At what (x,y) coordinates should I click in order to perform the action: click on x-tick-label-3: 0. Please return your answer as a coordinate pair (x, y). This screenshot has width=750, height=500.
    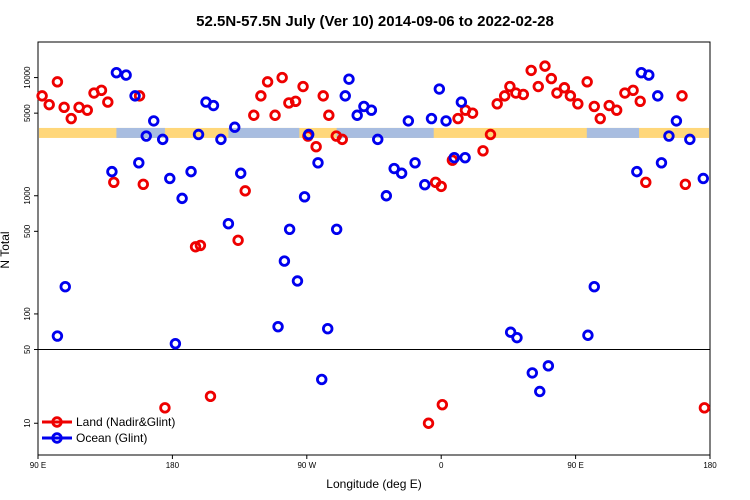
    Looking at the image, I should click on (441, 465).